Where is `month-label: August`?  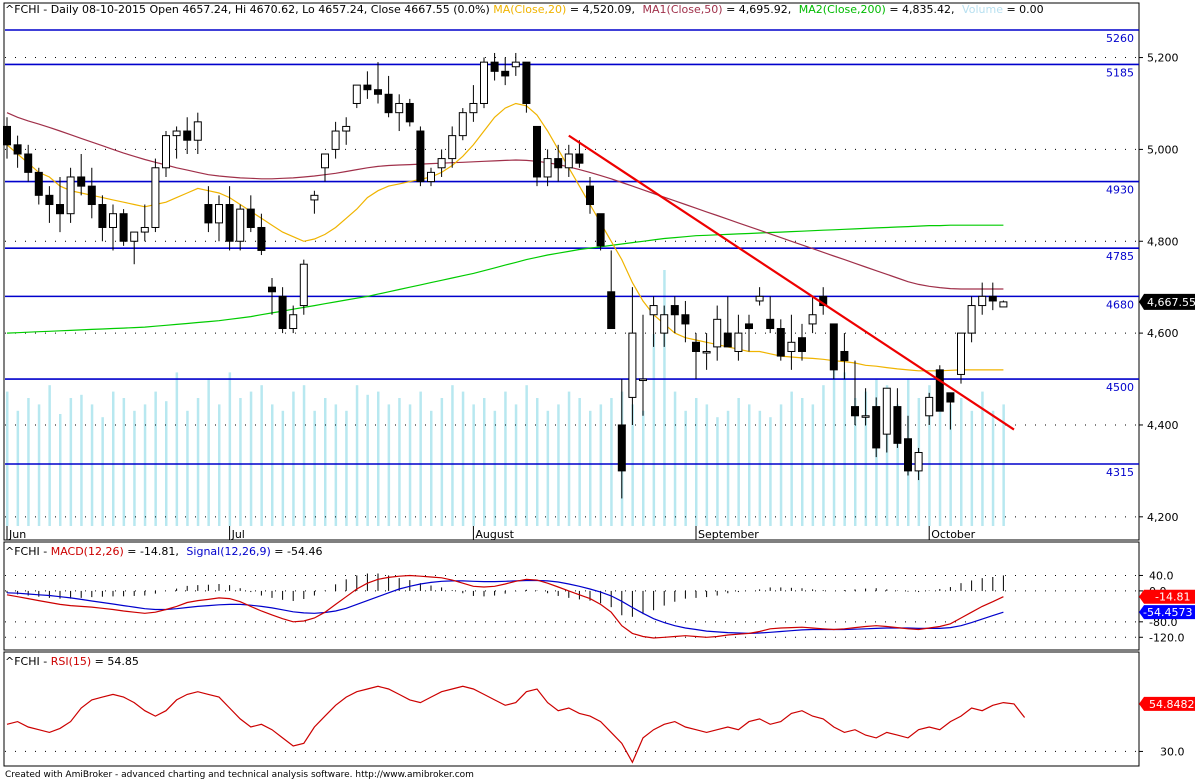
month-label: August is located at coordinates (494, 534).